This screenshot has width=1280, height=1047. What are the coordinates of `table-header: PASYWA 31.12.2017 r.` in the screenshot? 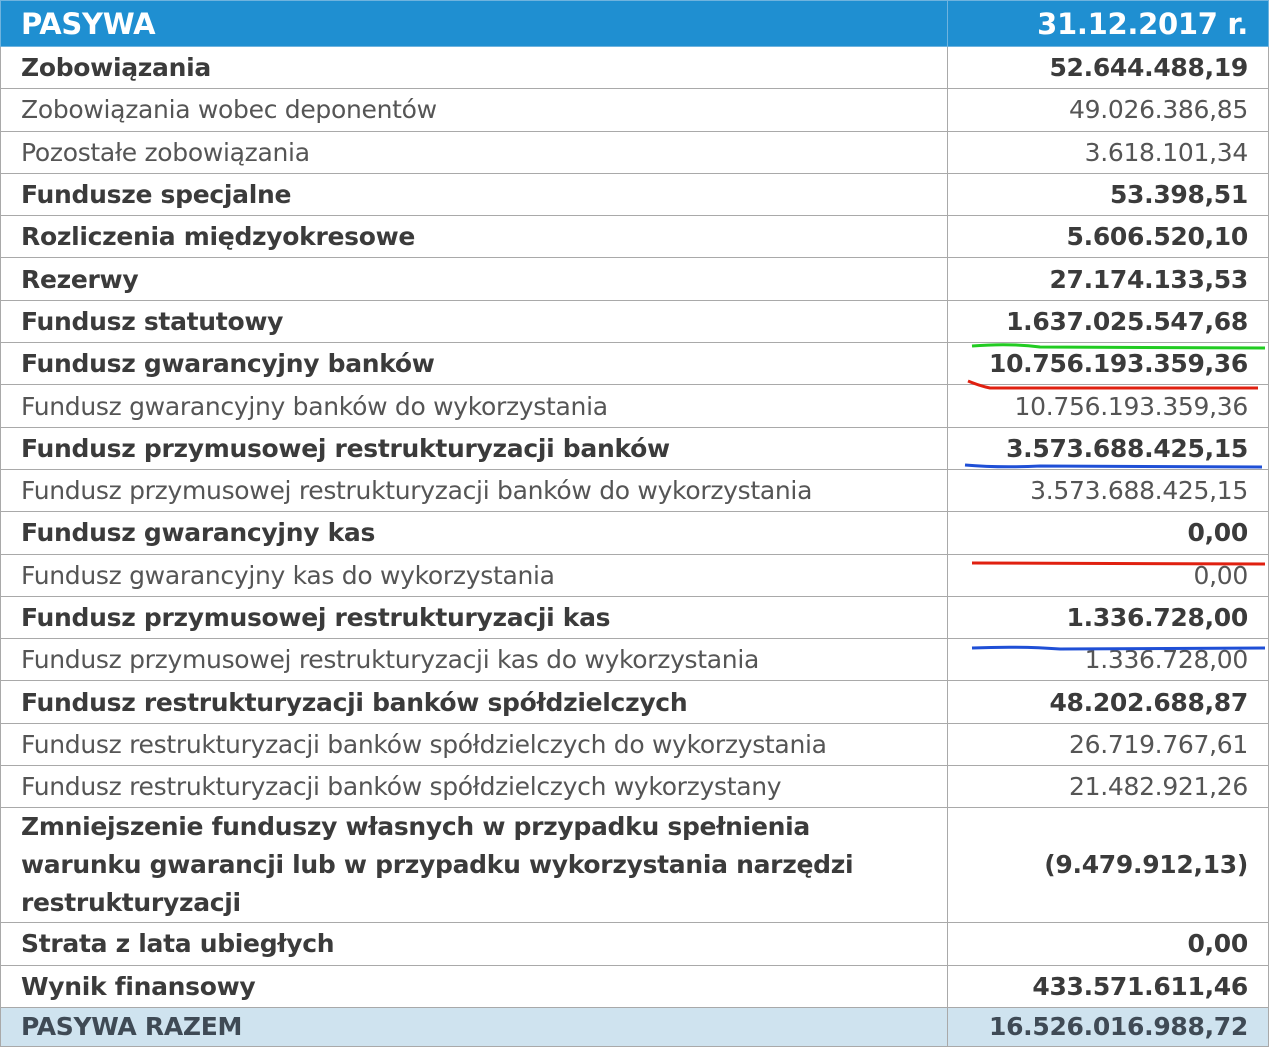 It's located at (634, 23).